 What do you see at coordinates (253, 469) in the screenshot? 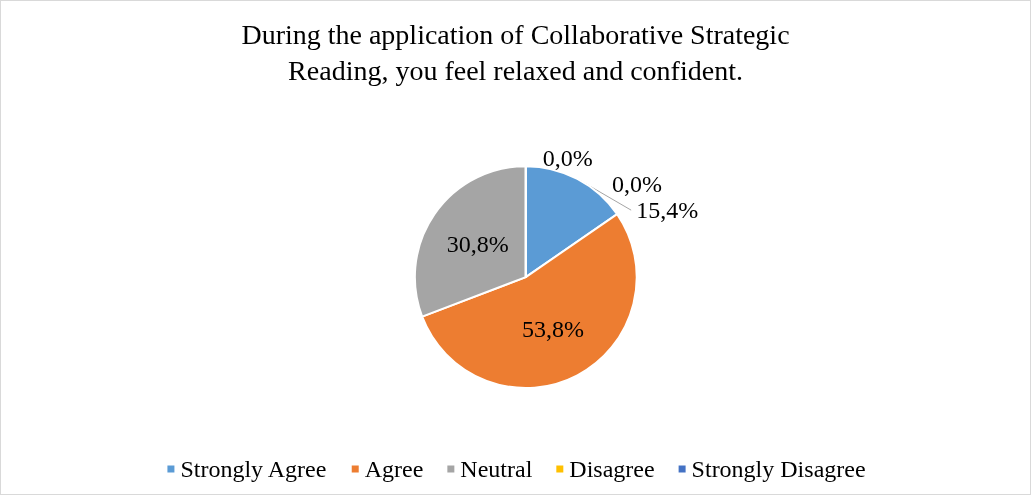
I see `legend-label: Strongly Agree` at bounding box center [253, 469].